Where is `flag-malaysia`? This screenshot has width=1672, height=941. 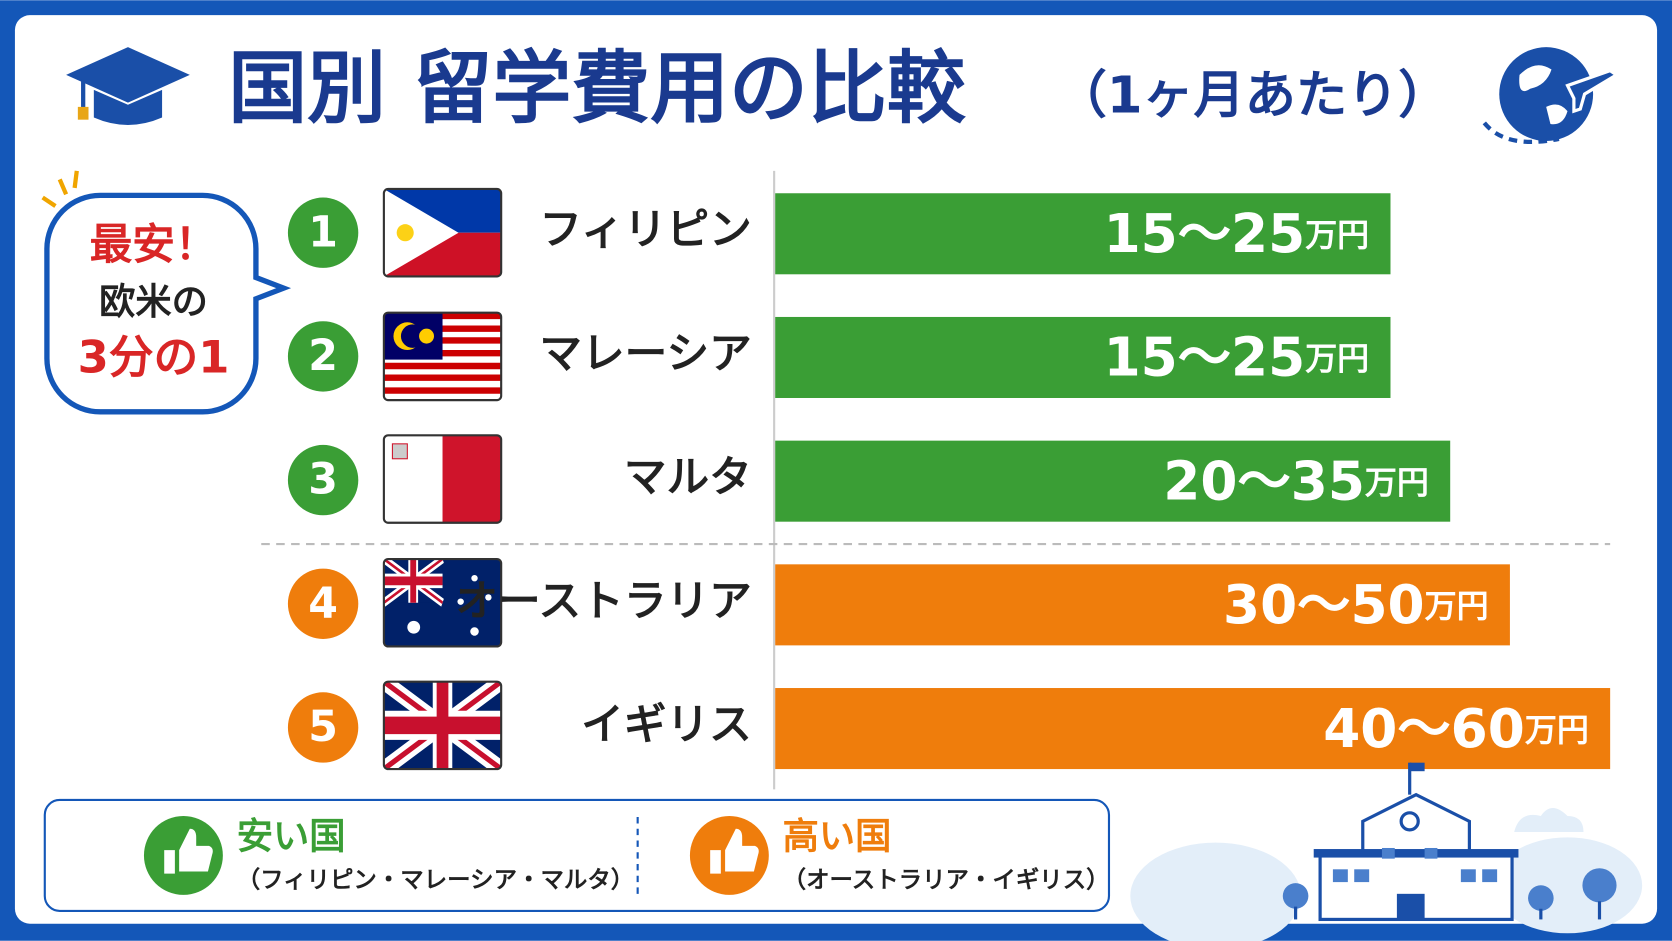 flag-malaysia is located at coordinates (442, 356).